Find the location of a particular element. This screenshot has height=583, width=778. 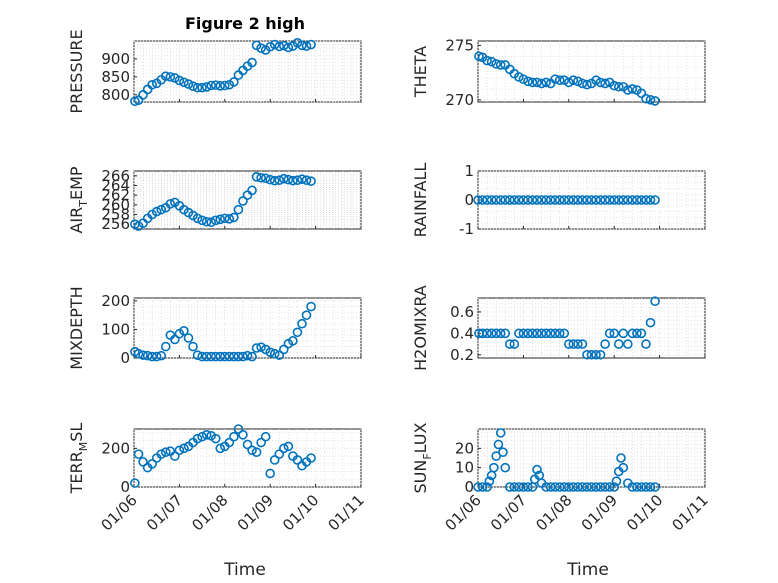

h2omixra-y-tick-label: 0.6 is located at coordinates (462, 312).